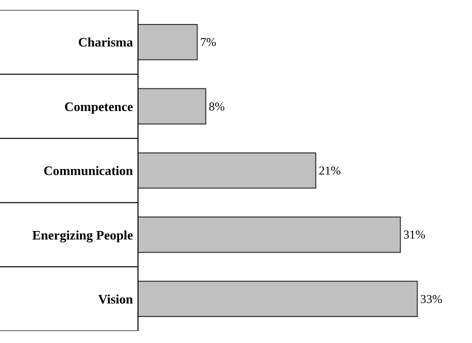 This screenshot has height=343, width=472. Describe the element at coordinates (83, 234) in the screenshot. I see `y-tick-label: Energizing People` at that location.